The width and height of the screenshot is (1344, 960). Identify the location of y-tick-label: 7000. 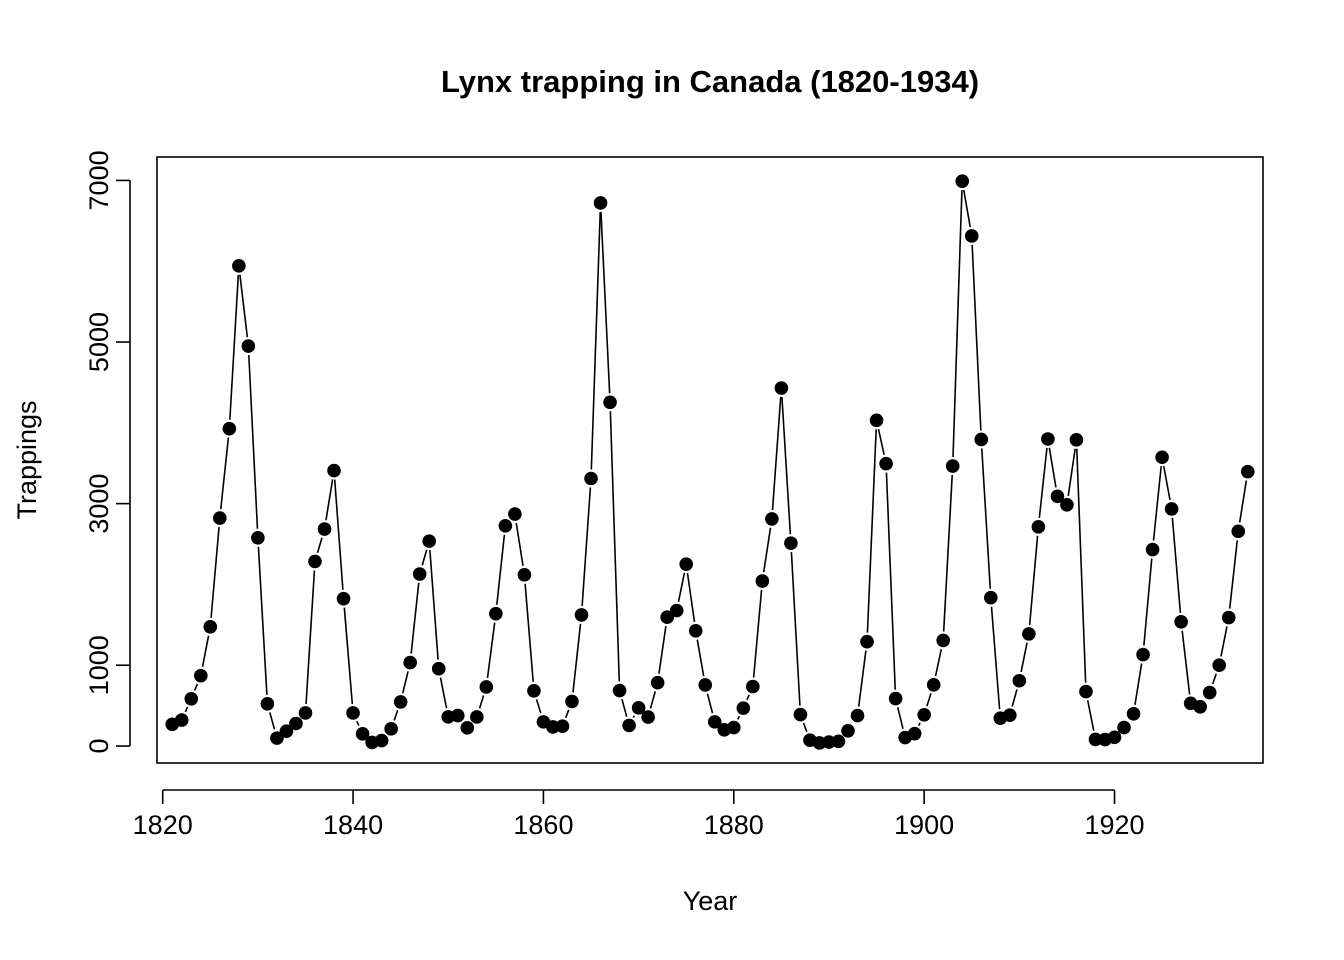
(99, 180).